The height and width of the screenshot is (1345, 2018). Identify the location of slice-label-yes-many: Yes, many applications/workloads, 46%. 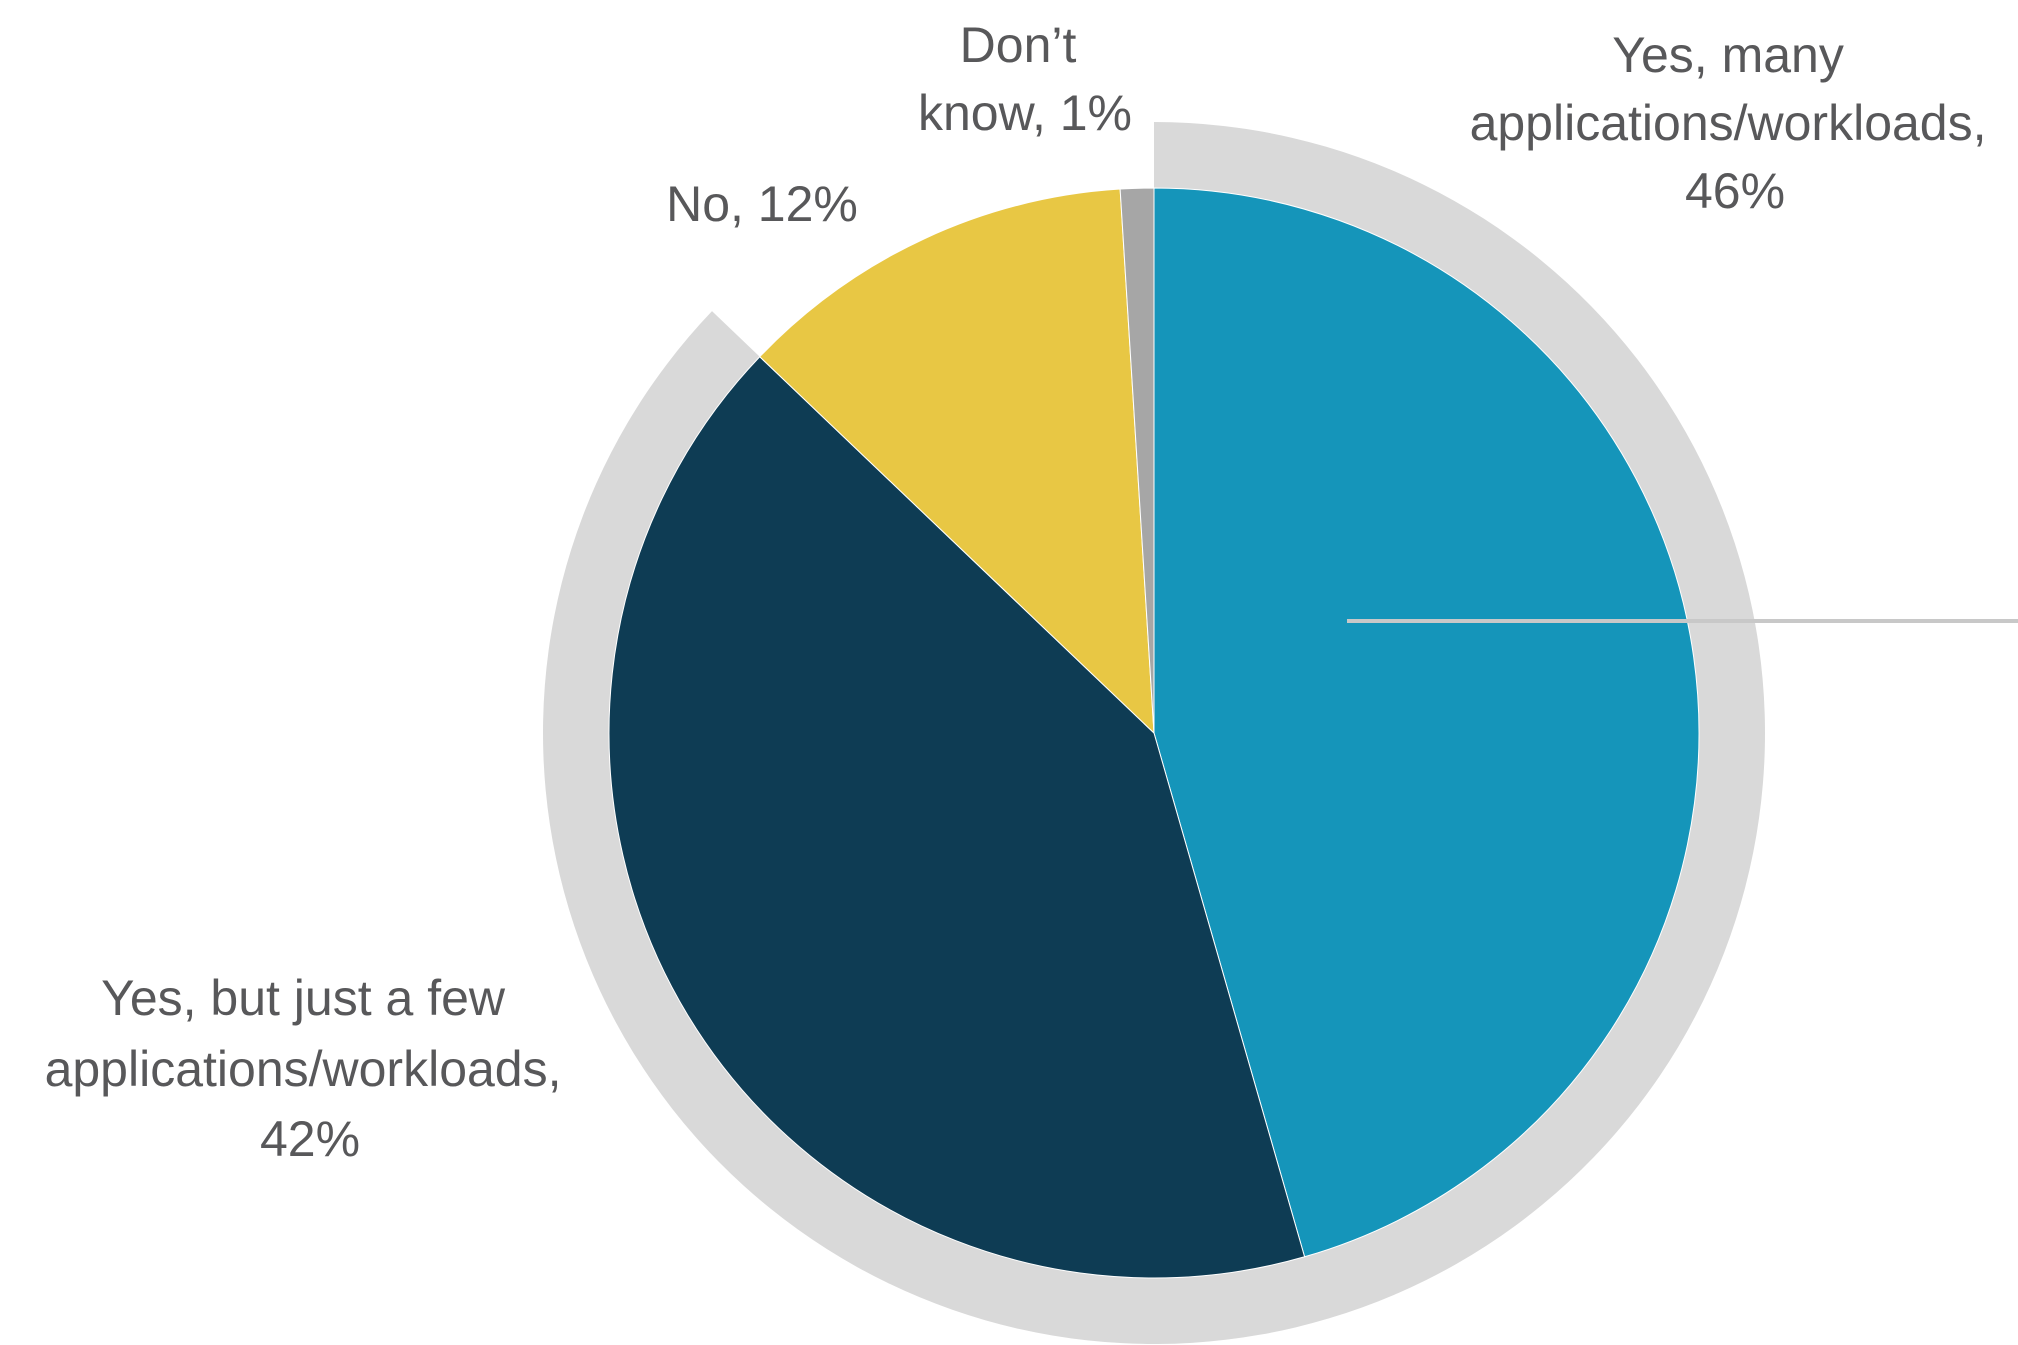
(1735, 123).